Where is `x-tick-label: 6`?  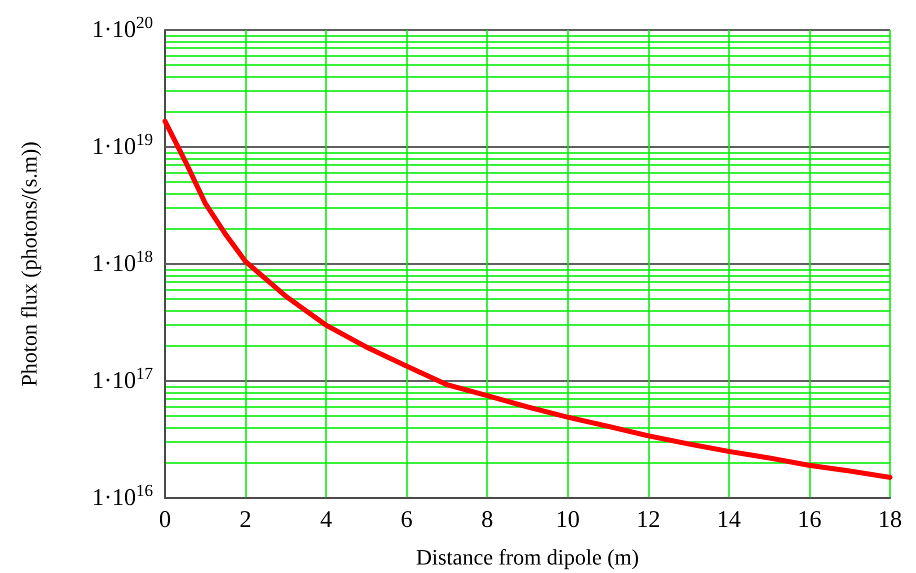
x-tick-label: 6 is located at coordinates (406, 520).